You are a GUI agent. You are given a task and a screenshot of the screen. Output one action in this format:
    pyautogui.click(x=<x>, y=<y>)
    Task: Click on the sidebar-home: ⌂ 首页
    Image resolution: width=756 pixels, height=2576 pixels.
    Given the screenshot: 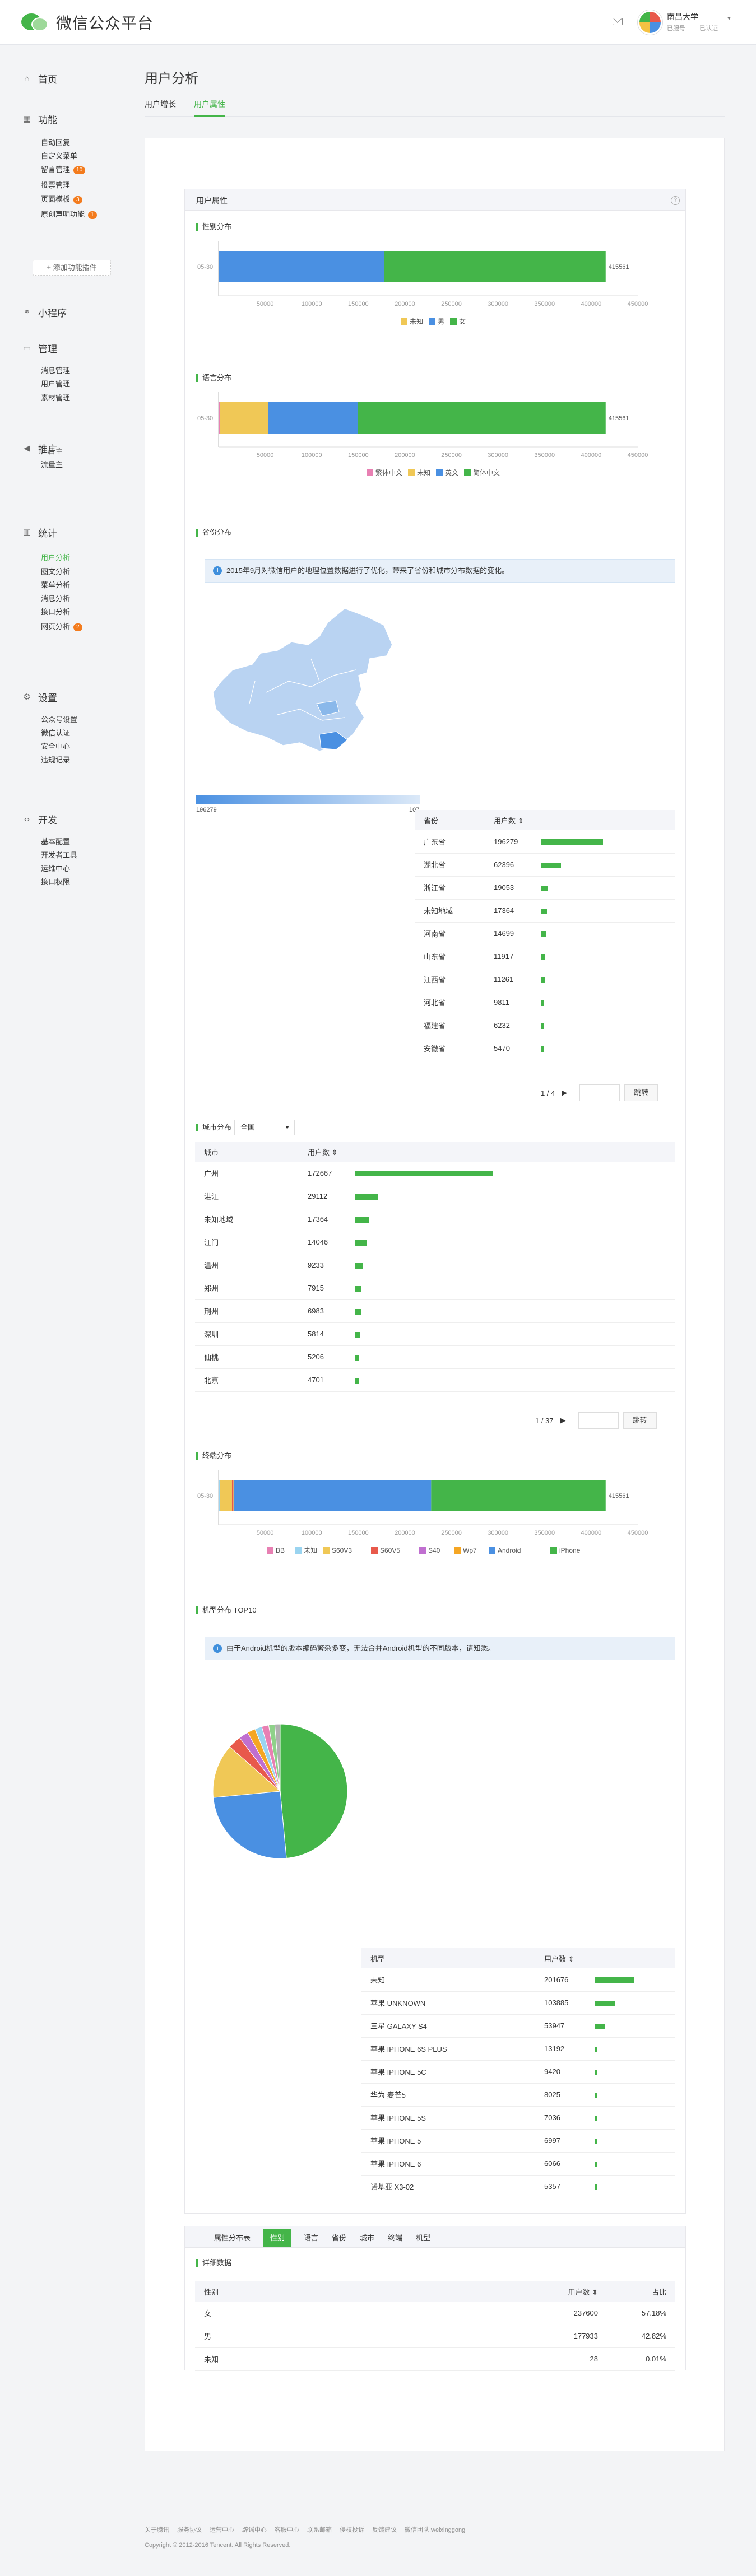 What is the action you would take?
    pyautogui.click(x=39, y=79)
    